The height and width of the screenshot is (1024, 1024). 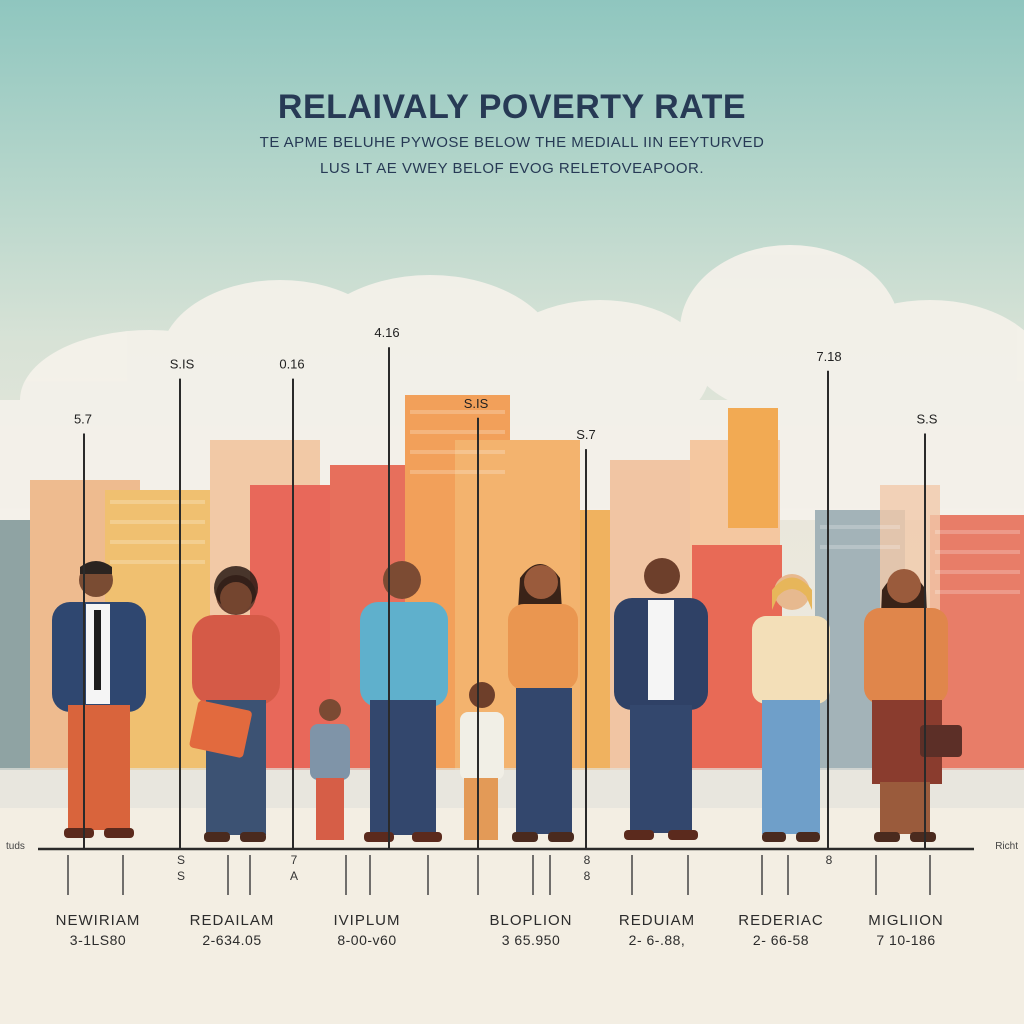 I want to click on group-name-label: REDERIAC, so click(x=781, y=920).